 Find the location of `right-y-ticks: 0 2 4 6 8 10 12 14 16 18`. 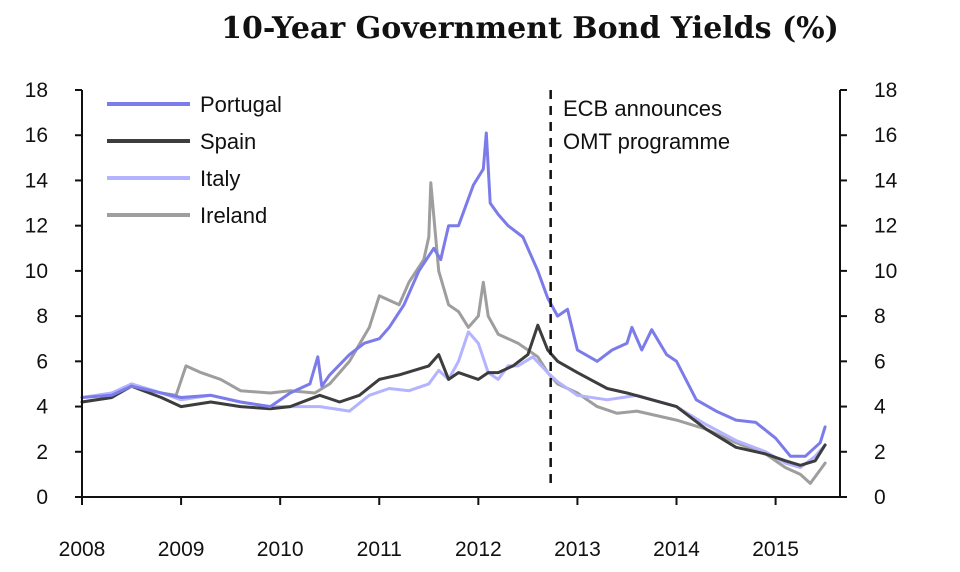

right-y-ticks: 0 2 4 6 8 10 12 14 16 18 is located at coordinates (869, 294).